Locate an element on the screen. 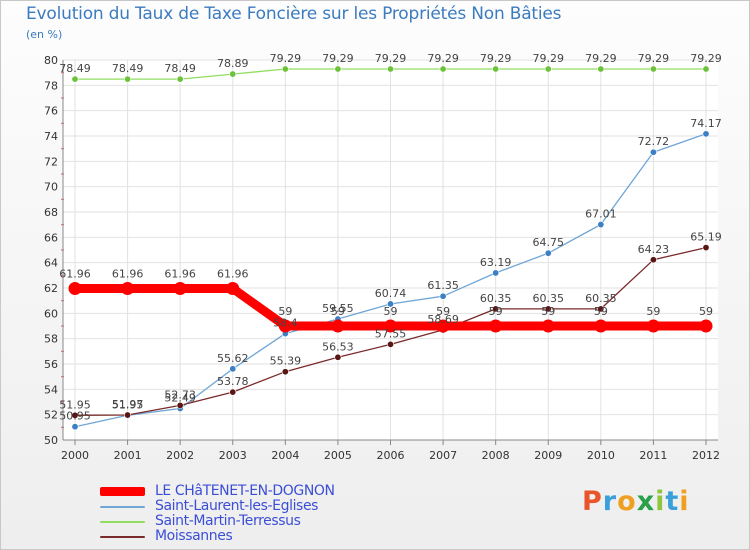  data-label: 58.69 is located at coordinates (443, 319).